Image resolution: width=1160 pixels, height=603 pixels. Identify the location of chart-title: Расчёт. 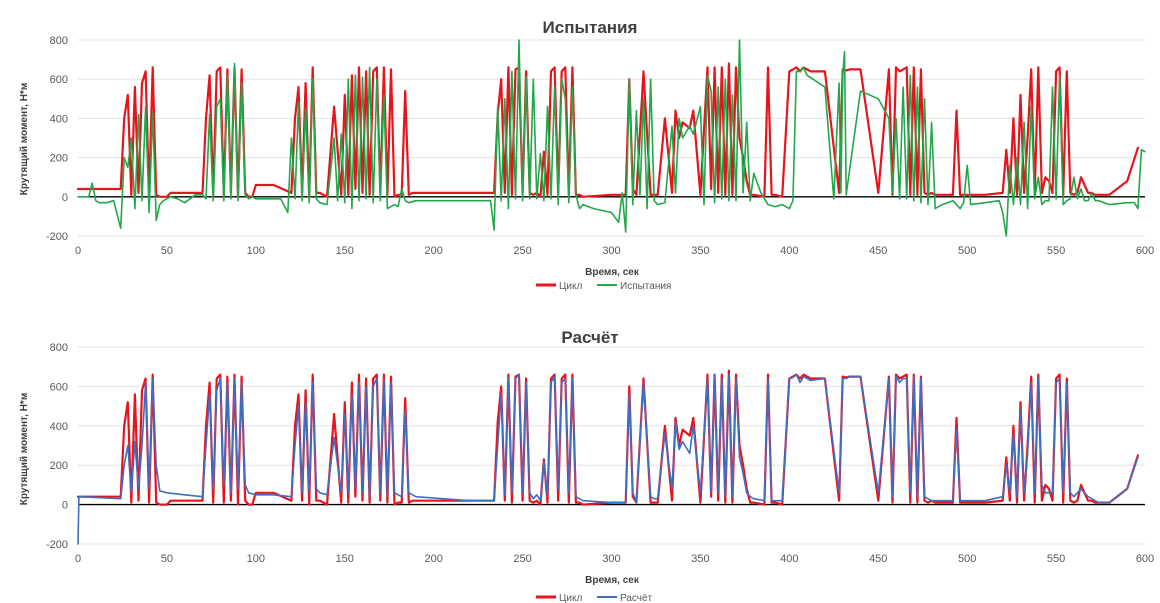
(589, 337).